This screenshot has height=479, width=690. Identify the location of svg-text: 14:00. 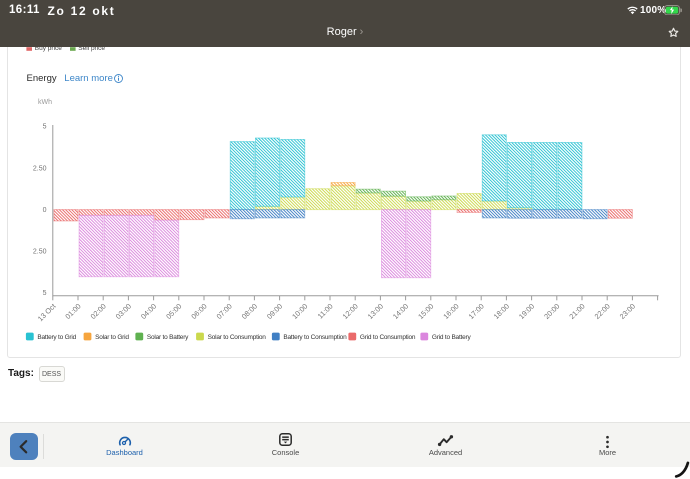
(400, 311).